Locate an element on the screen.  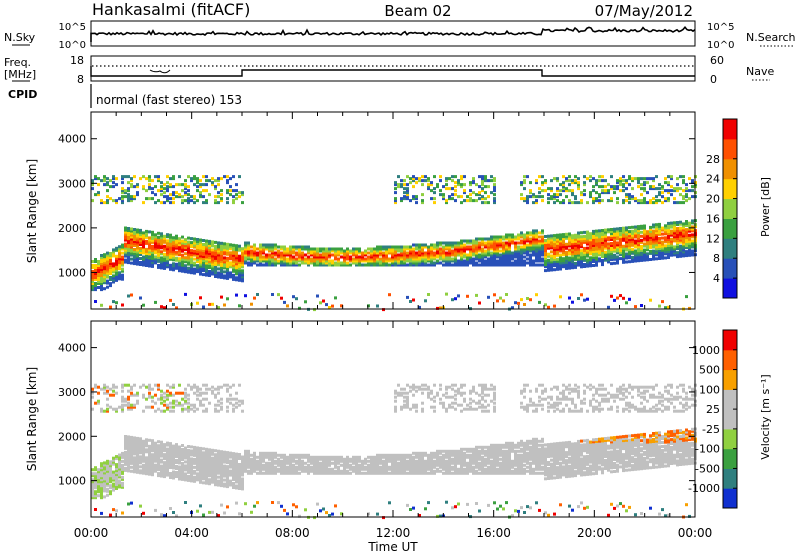
colorbar-swatch is located at coordinates (730, 169).